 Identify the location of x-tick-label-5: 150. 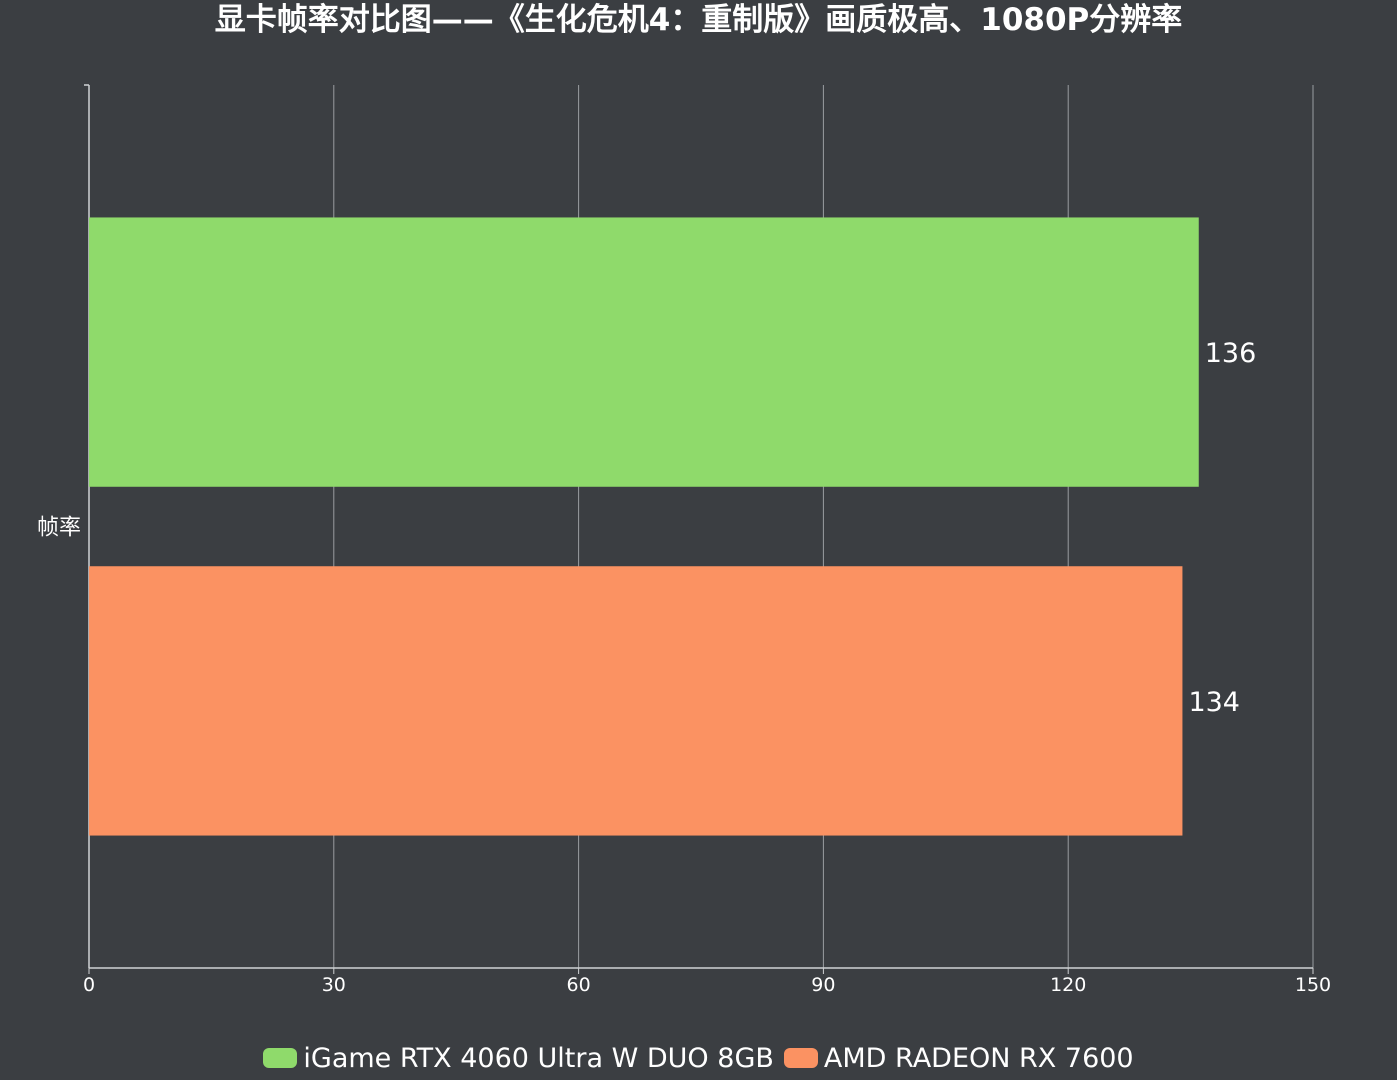
(1313, 985).